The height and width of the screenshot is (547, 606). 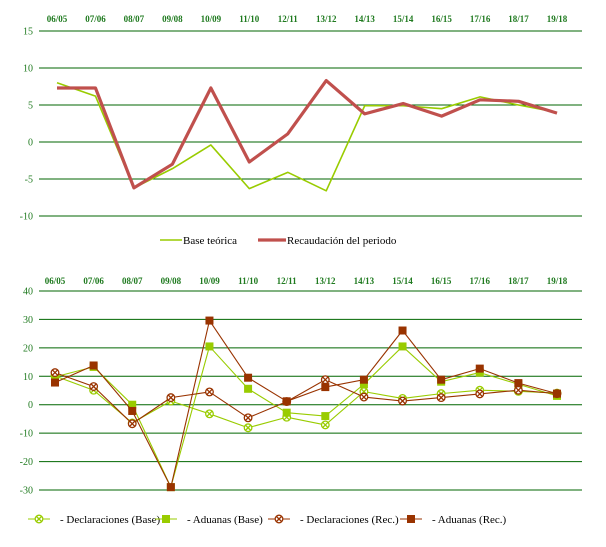 I want to click on x-category-label: 08/07, so click(x=134, y=19).